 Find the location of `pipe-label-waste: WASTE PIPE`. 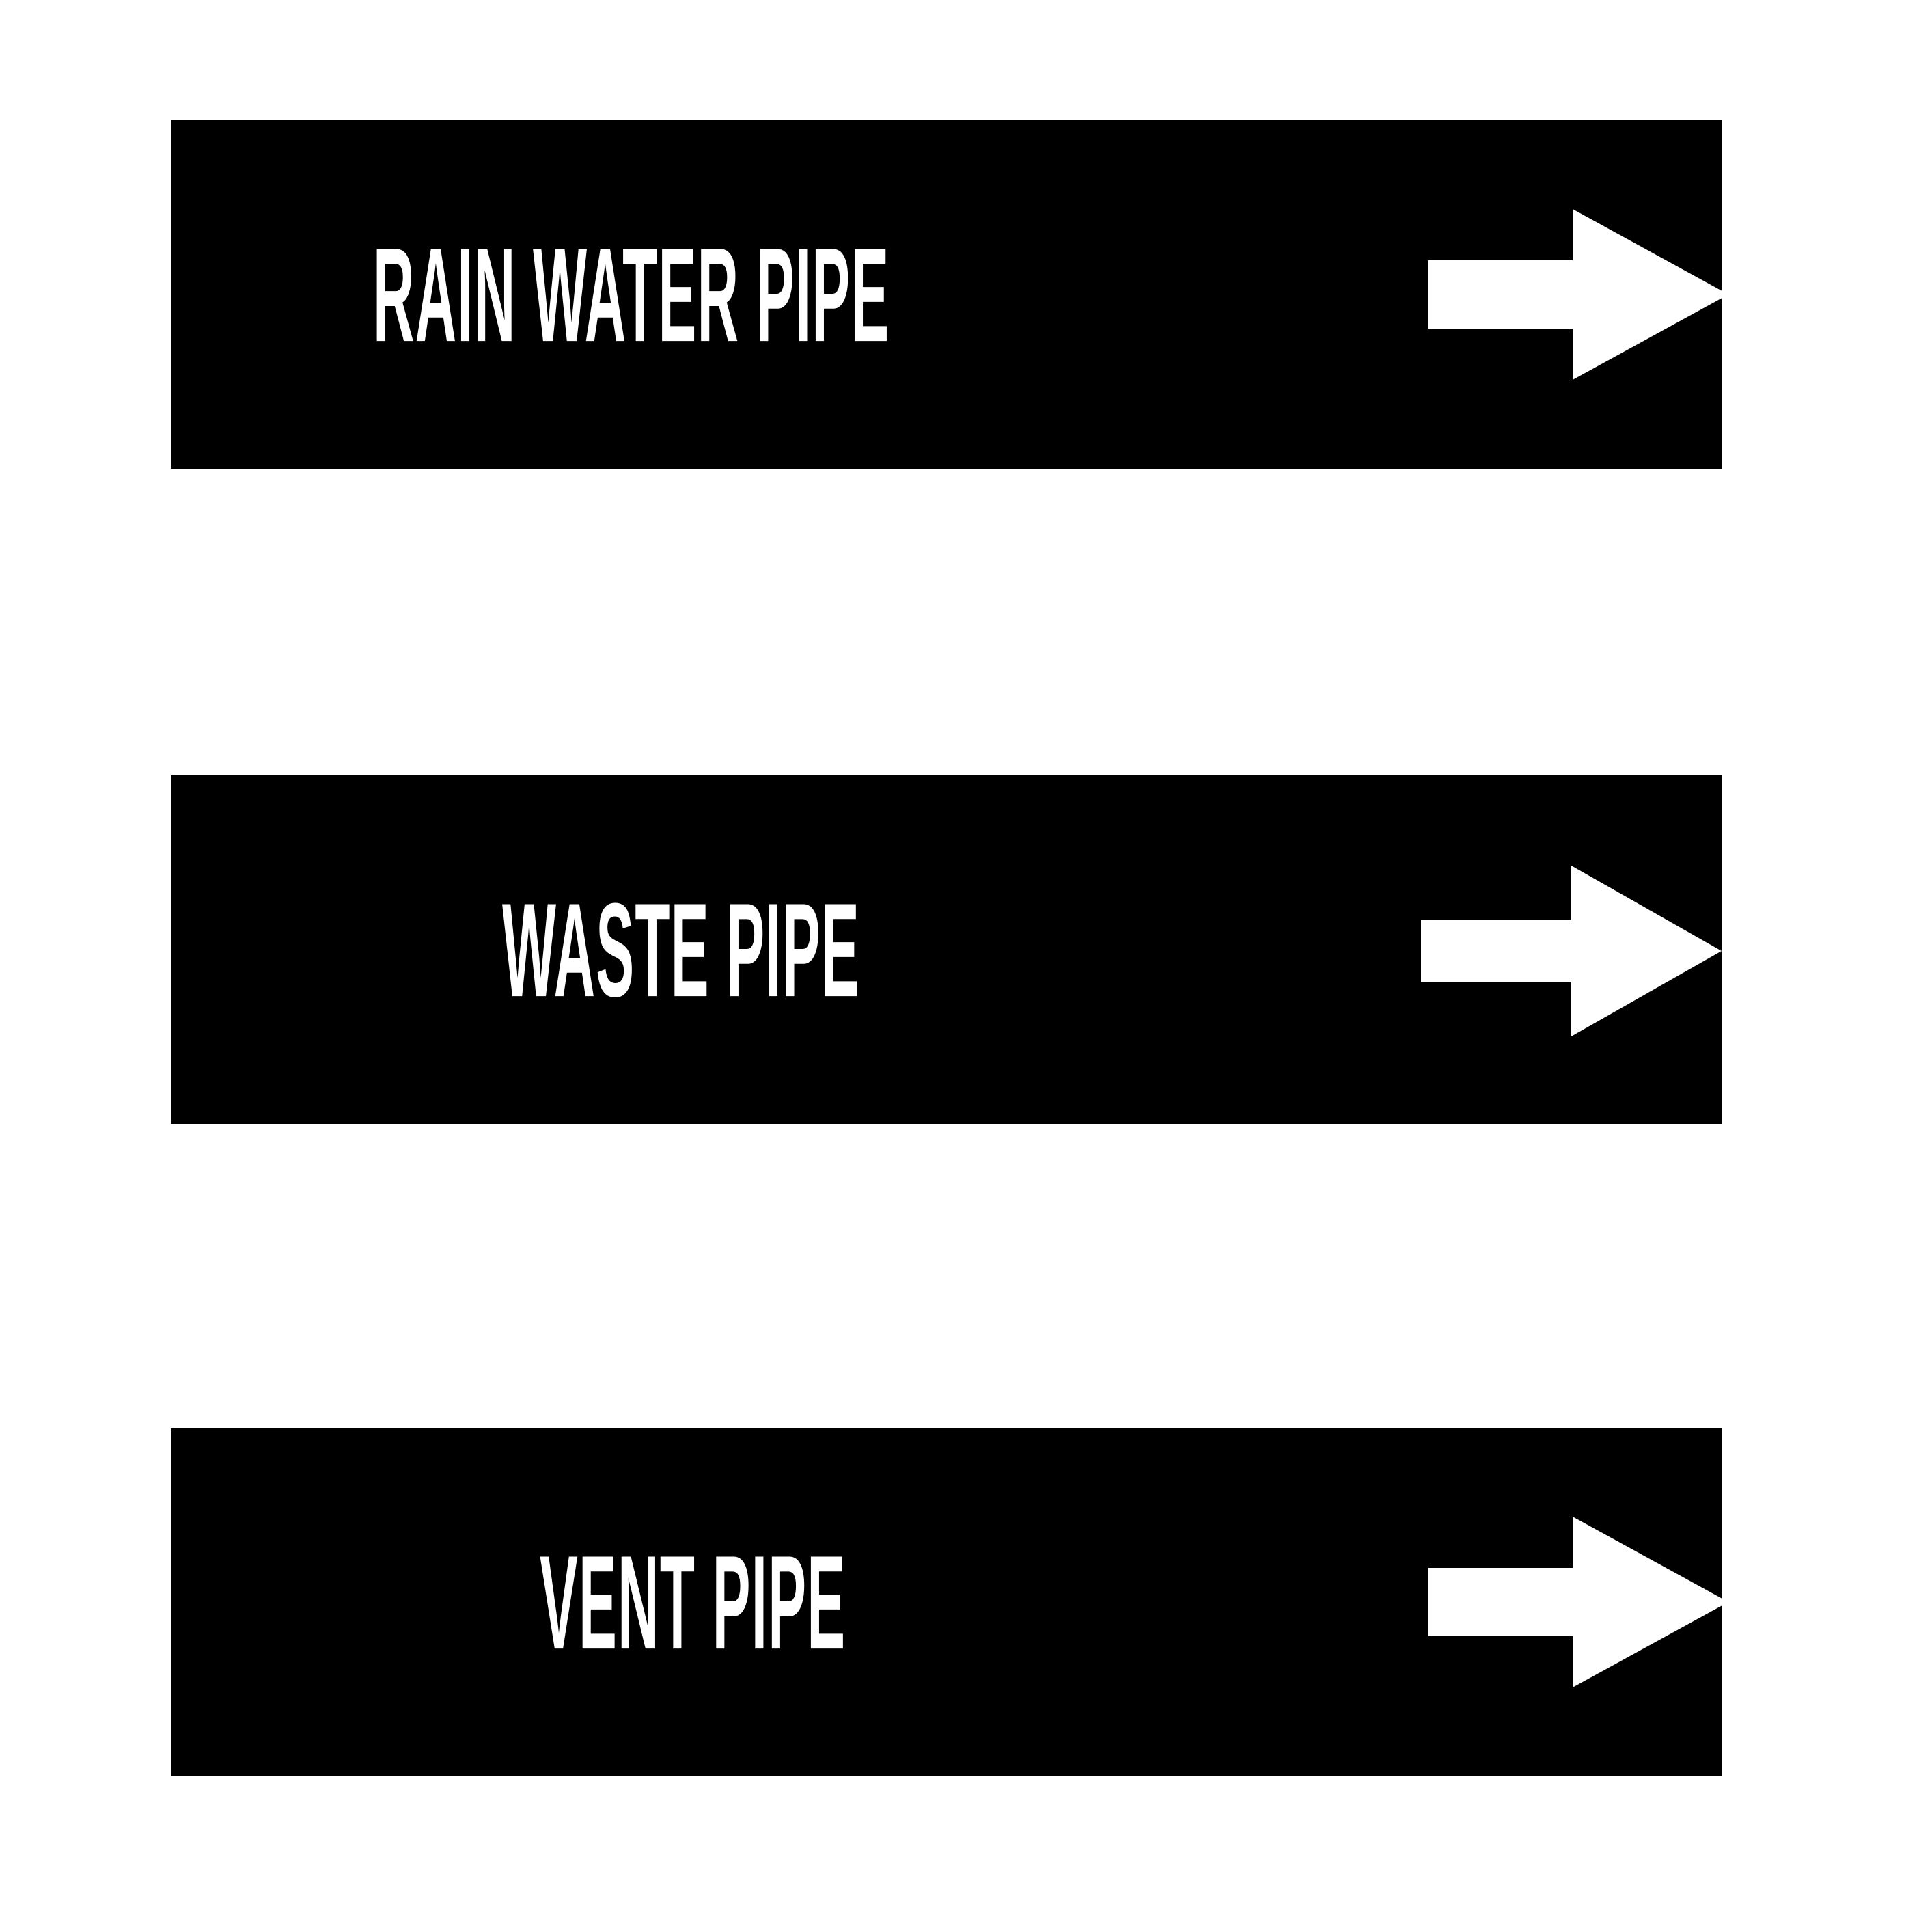

pipe-label-waste: WASTE PIPE is located at coordinates (947, 950).